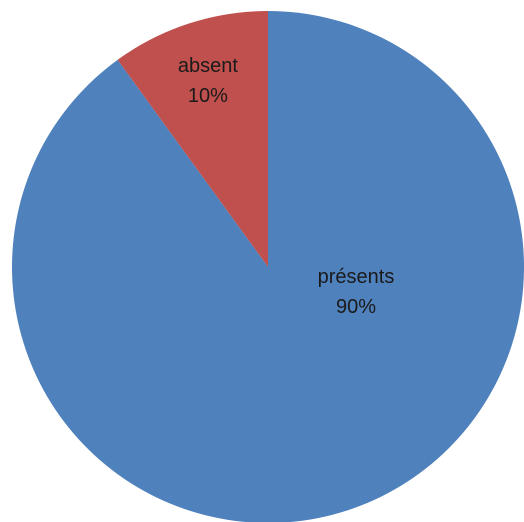 This screenshot has width=524, height=522. What do you see at coordinates (208, 96) in the screenshot?
I see `slice-label-percent: 10%` at bounding box center [208, 96].